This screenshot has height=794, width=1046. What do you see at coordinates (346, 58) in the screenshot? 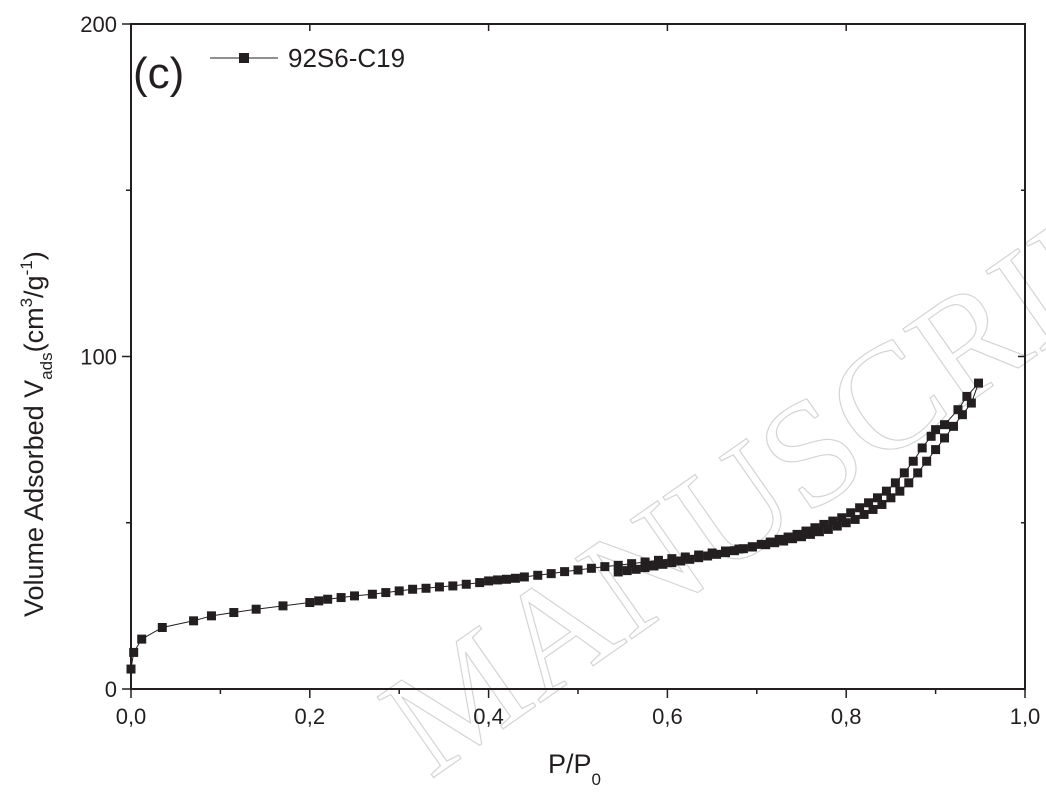
I see `legend-series-name: 92S6-C19` at bounding box center [346, 58].